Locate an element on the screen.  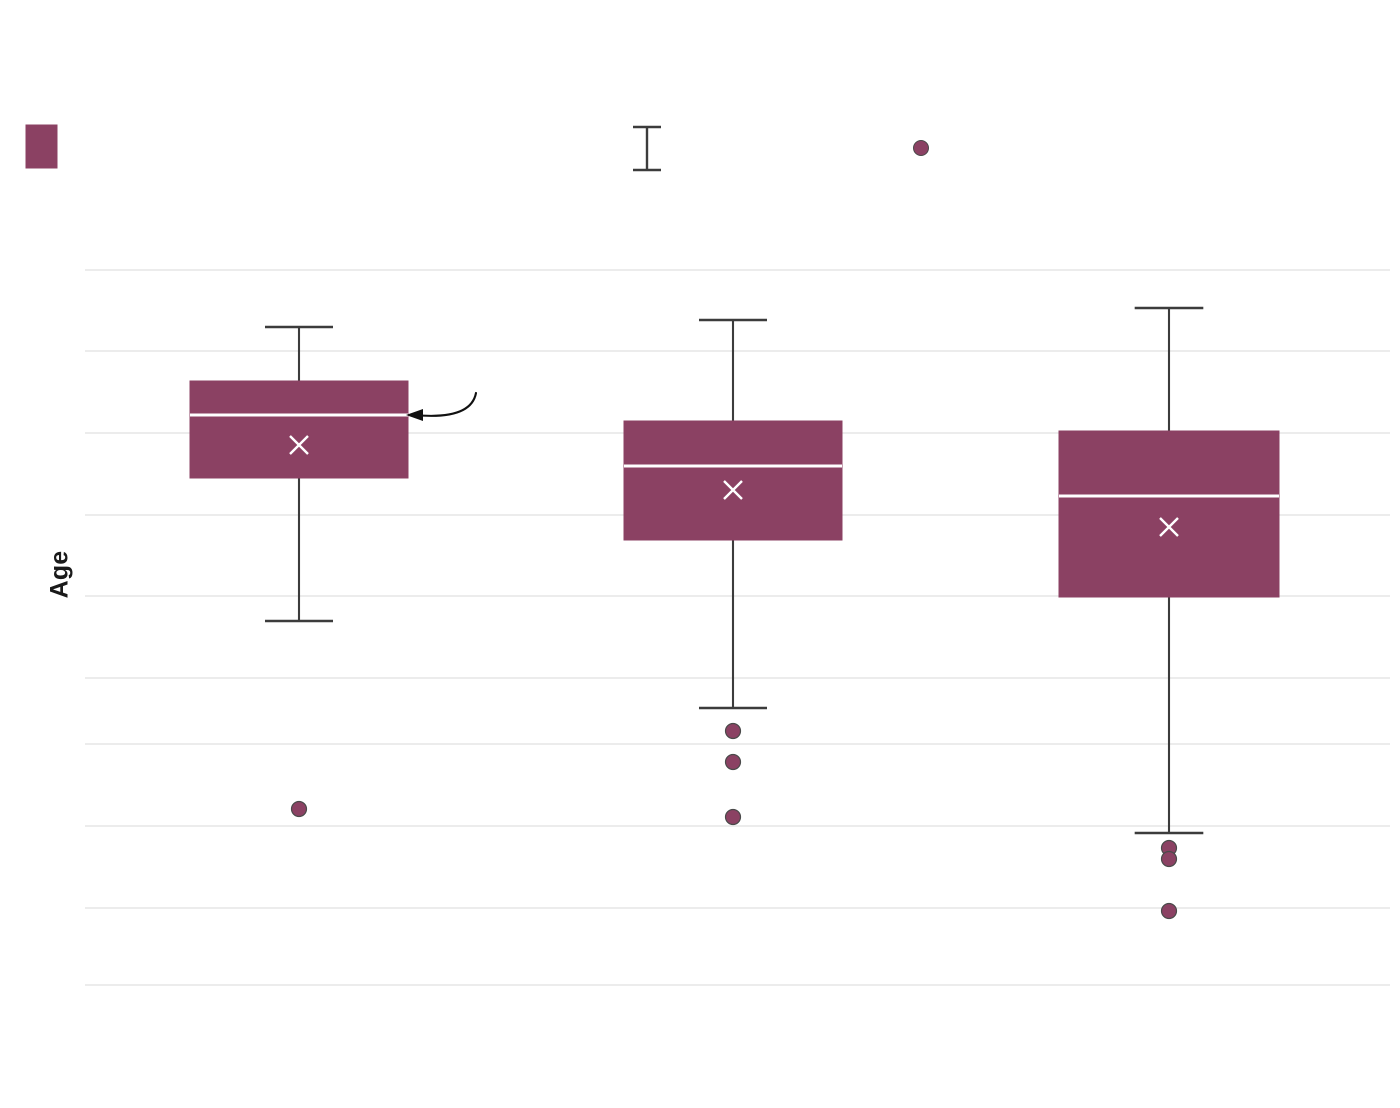
legend-outlier-dot-icon is located at coordinates (921, 148).